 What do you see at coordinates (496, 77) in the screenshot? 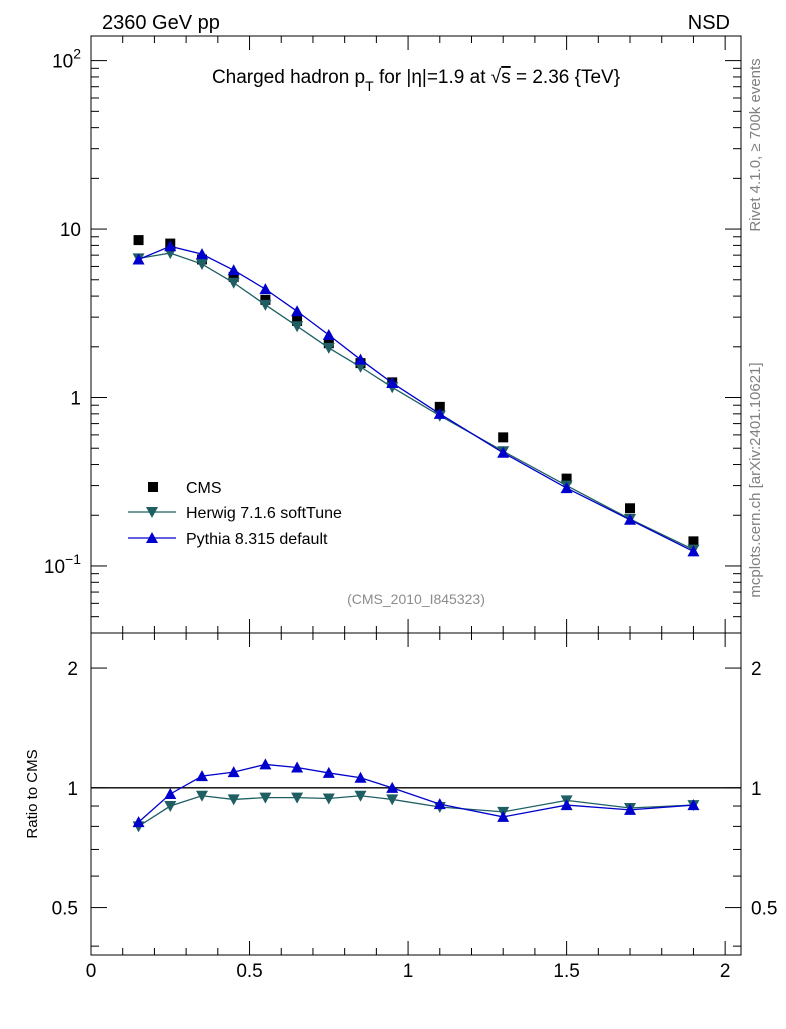
I see `chart-title-root: √` at bounding box center [496, 77].